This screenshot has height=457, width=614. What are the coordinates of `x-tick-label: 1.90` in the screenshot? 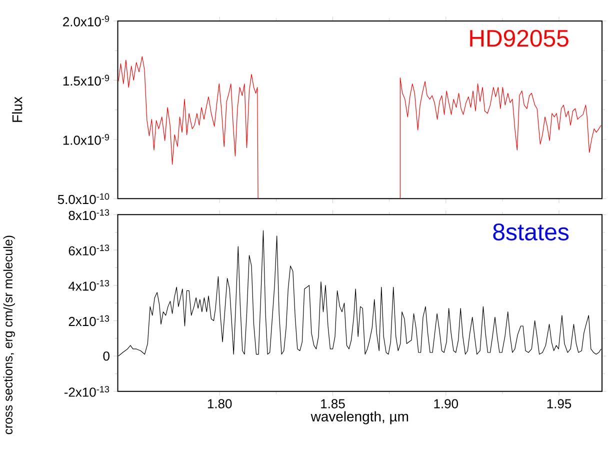 It's located at (446, 403).